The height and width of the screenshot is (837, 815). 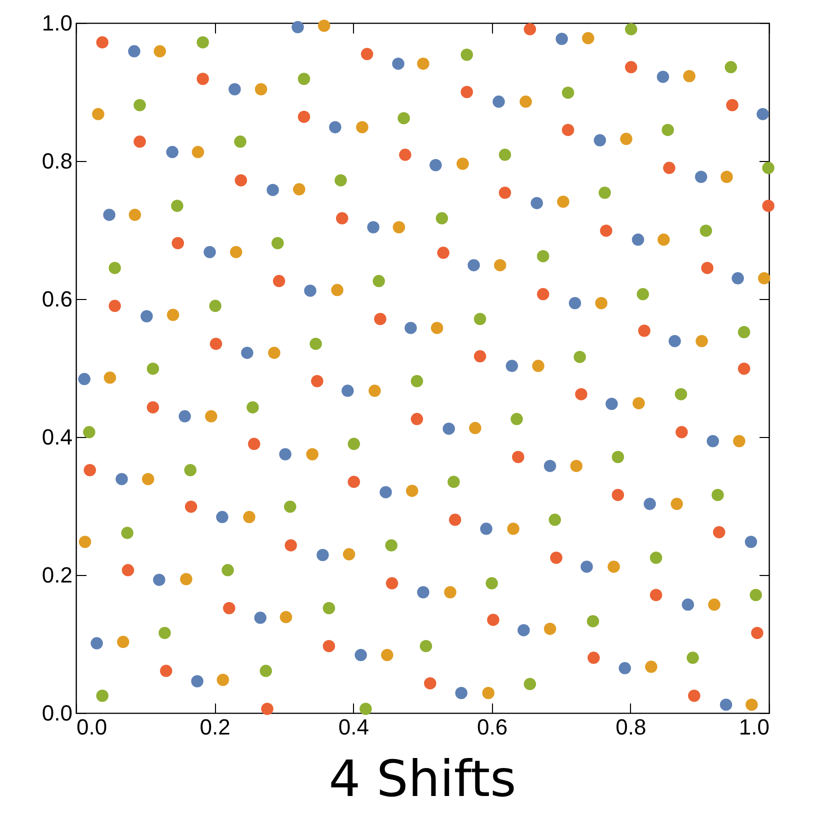 I want to click on x-tick-label: 1.0, so click(x=754, y=727).